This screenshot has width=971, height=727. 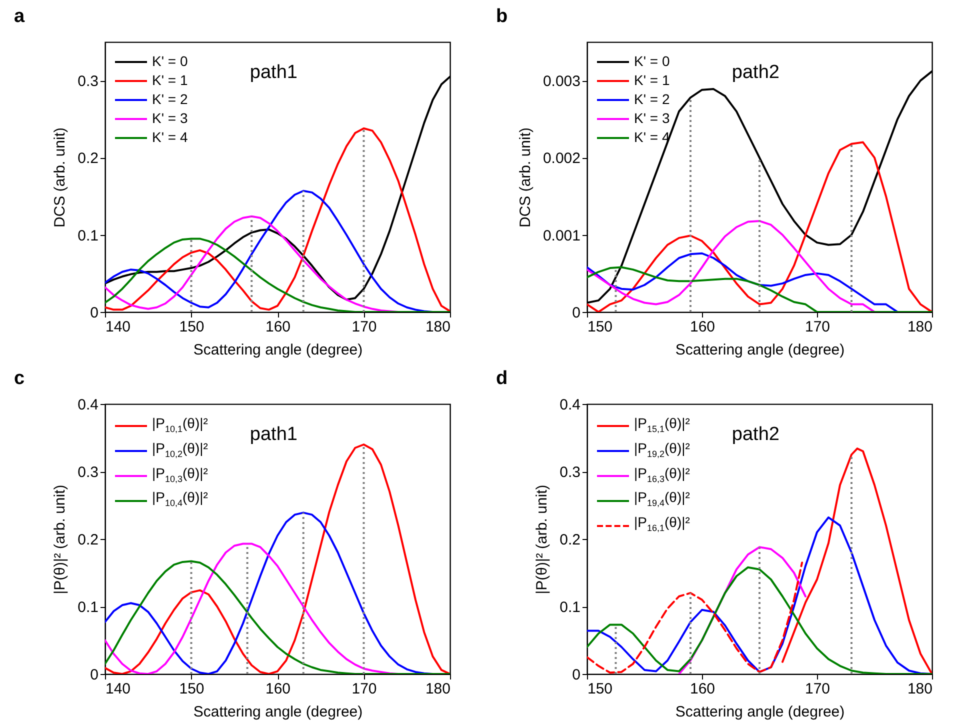 What do you see at coordinates (561, 81) in the screenshot?
I see `y-tick-label: 0.003` at bounding box center [561, 81].